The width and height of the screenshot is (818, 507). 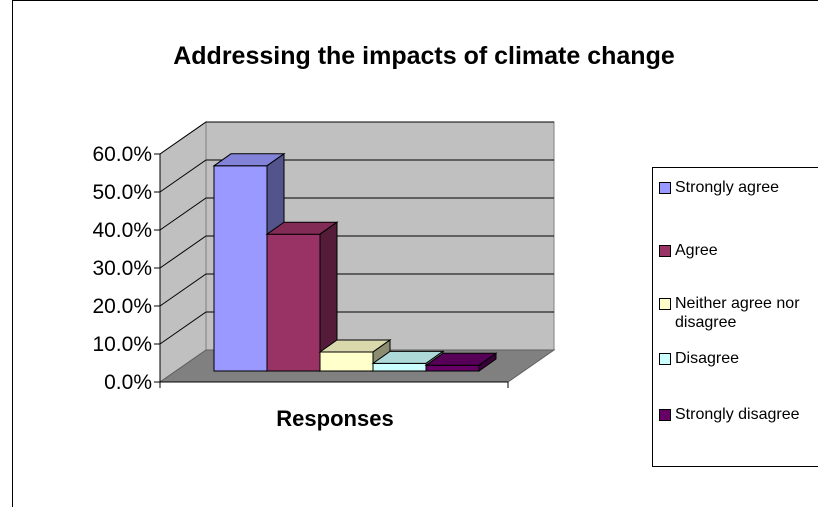 I want to click on legend-label: Disagree, so click(x=707, y=358).